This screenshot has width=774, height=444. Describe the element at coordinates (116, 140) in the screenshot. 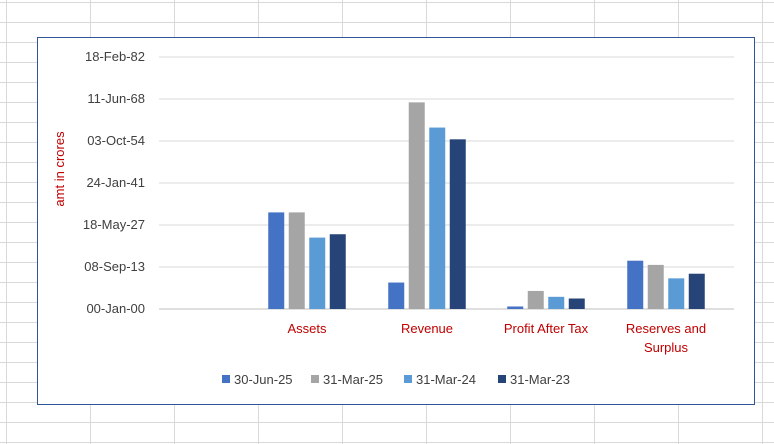

I see `y-tick-label: 03-Oct-54` at that location.